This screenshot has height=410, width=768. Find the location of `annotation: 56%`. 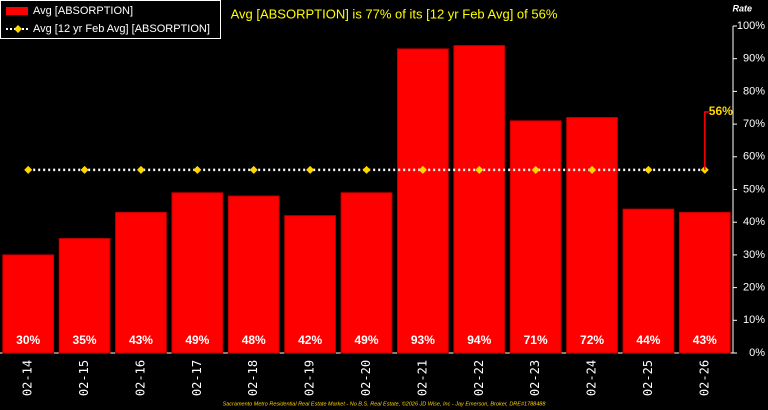

annotation: 56% is located at coordinates (721, 111).